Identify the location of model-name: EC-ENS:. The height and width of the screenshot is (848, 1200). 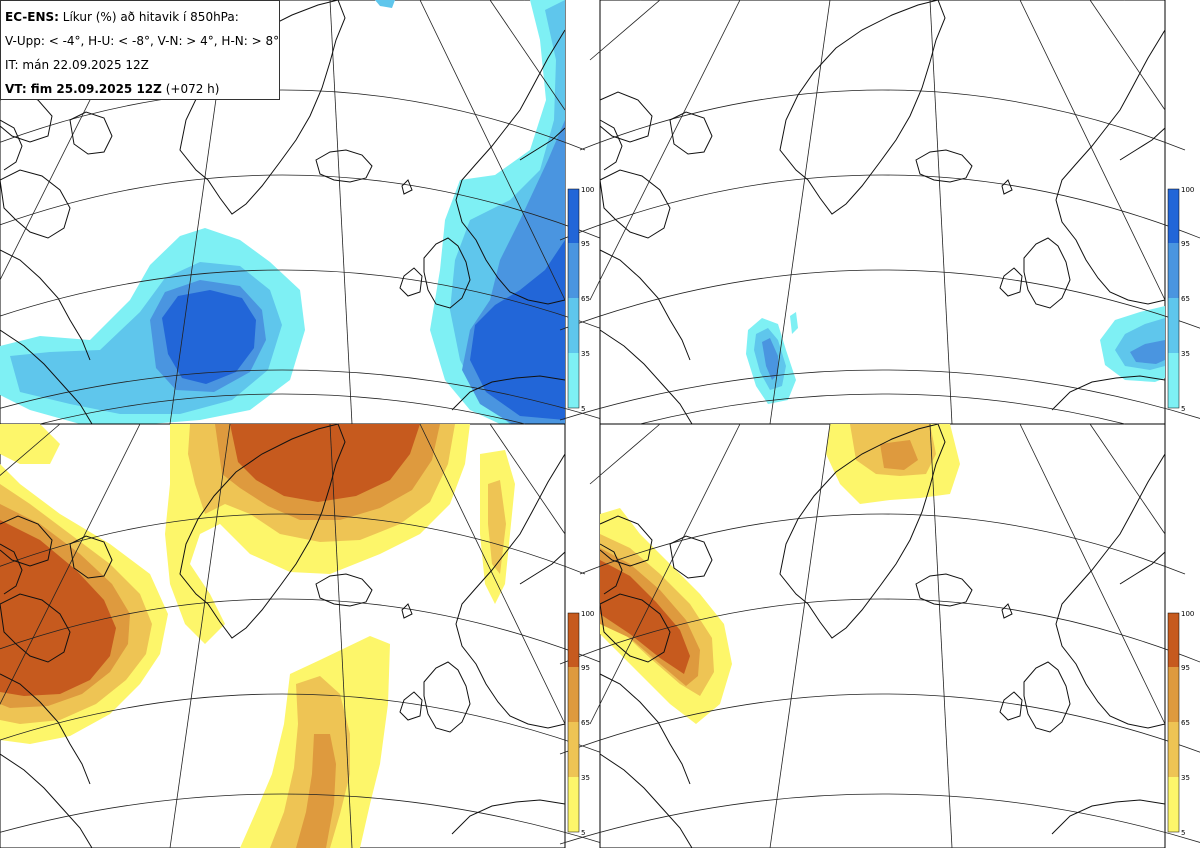
(32, 17).